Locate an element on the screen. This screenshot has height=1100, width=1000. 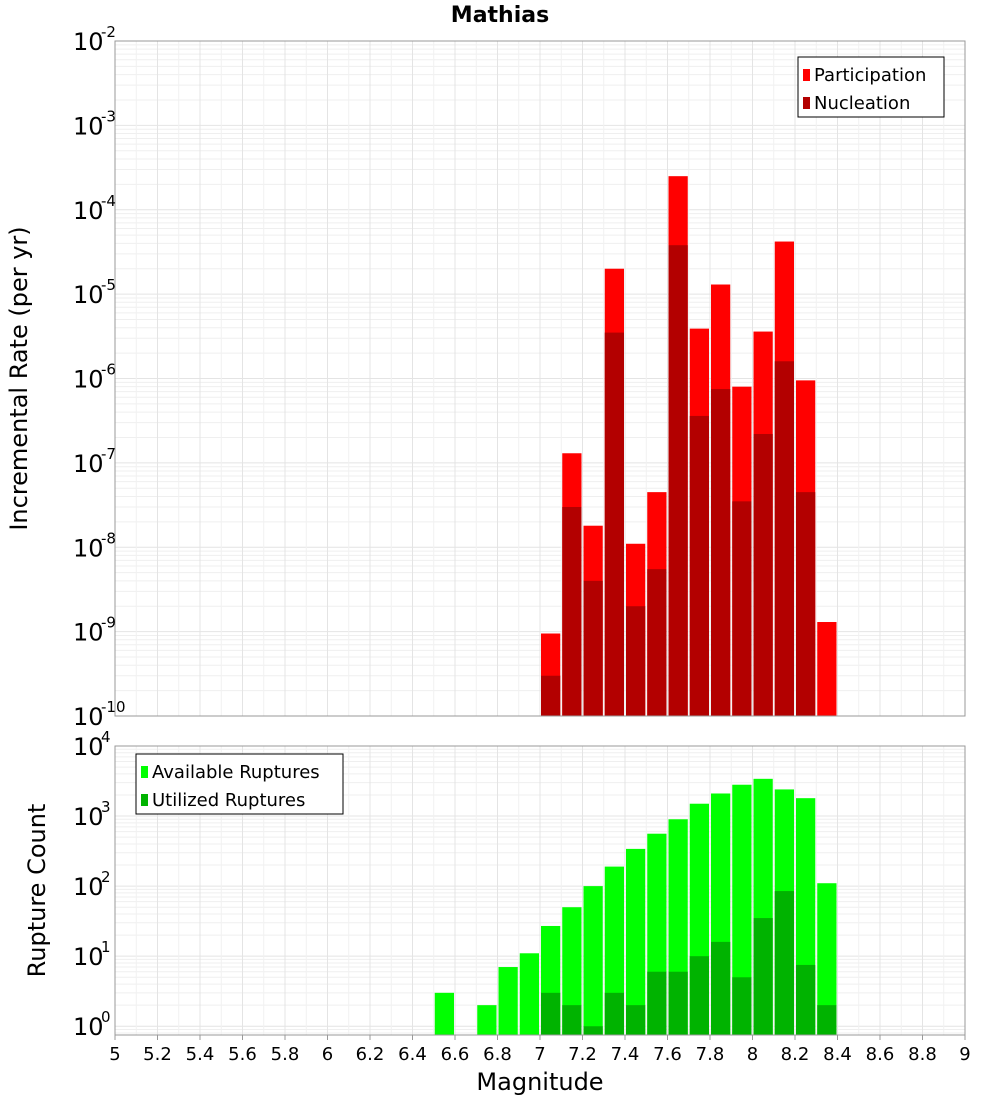
x-tick-label: 7.6 is located at coordinates (667, 1054).